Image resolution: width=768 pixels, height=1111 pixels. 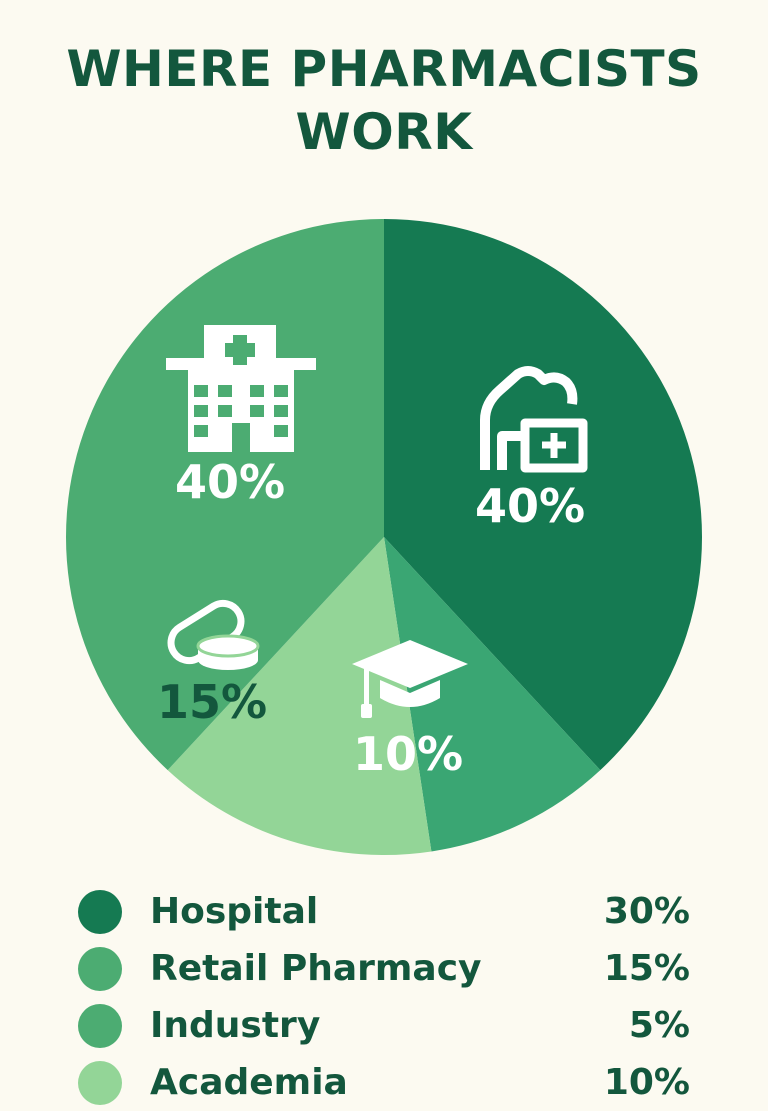 What do you see at coordinates (384, 911) in the screenshot?
I see `legend-item-hospital: Hospital 30%` at bounding box center [384, 911].